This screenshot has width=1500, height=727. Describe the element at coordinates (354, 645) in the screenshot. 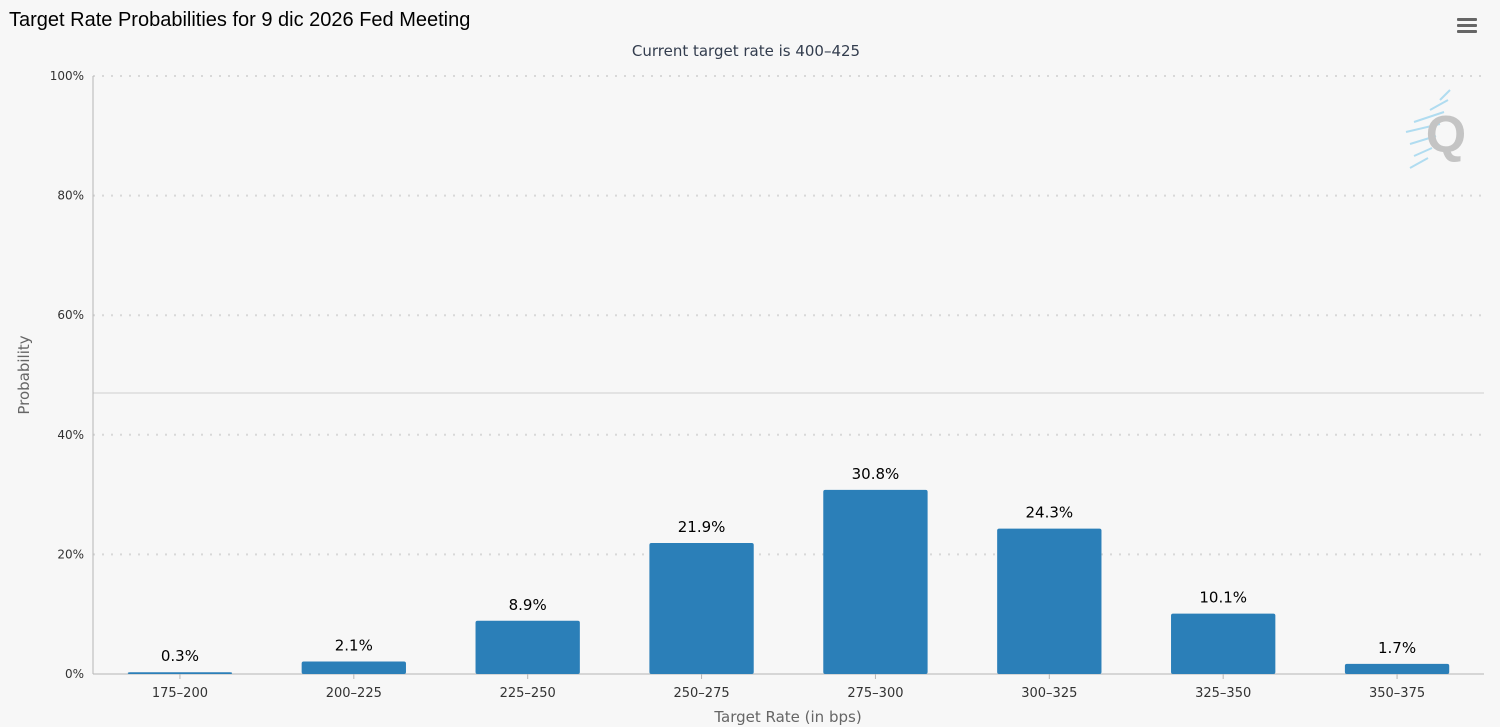

I see `data-label: 2.1%` at that location.